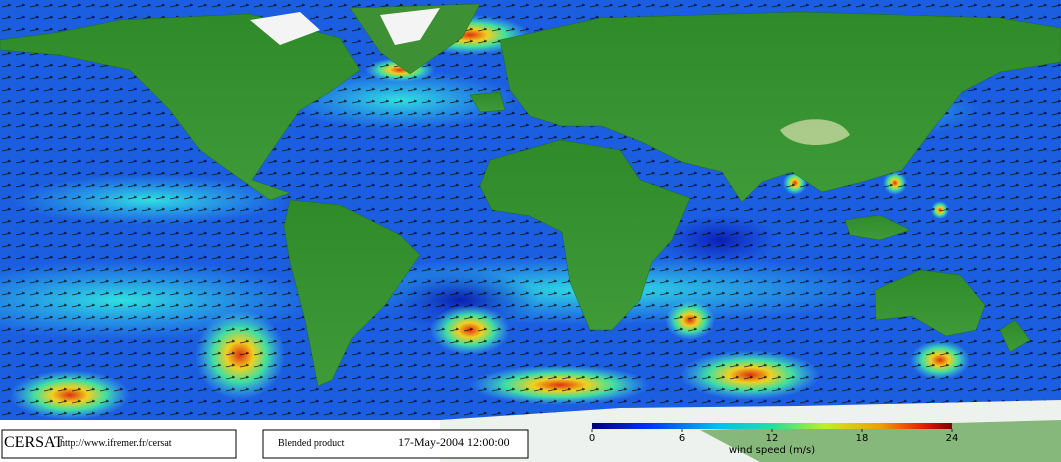  I want to click on colorbar-label: wind speed (m/s), so click(772, 450).